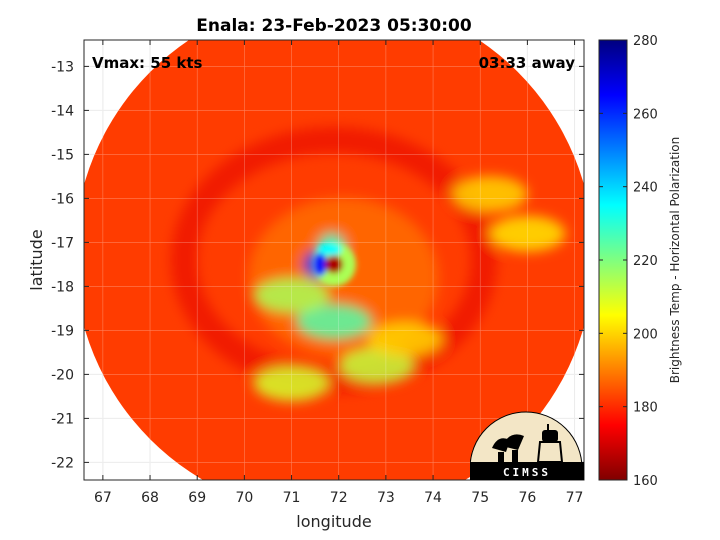 The height and width of the screenshot is (540, 720). What do you see at coordinates (645, 481) in the screenshot?
I see `colorbar-tick-label: 160` at bounding box center [645, 481].